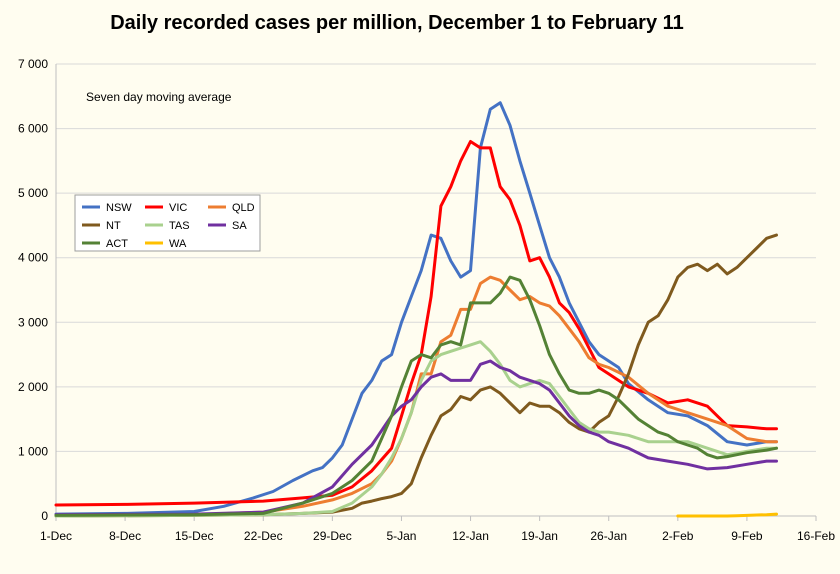  Describe the element at coordinates (178, 208) in the screenshot. I see `legend-label-vic: VIC` at that location.